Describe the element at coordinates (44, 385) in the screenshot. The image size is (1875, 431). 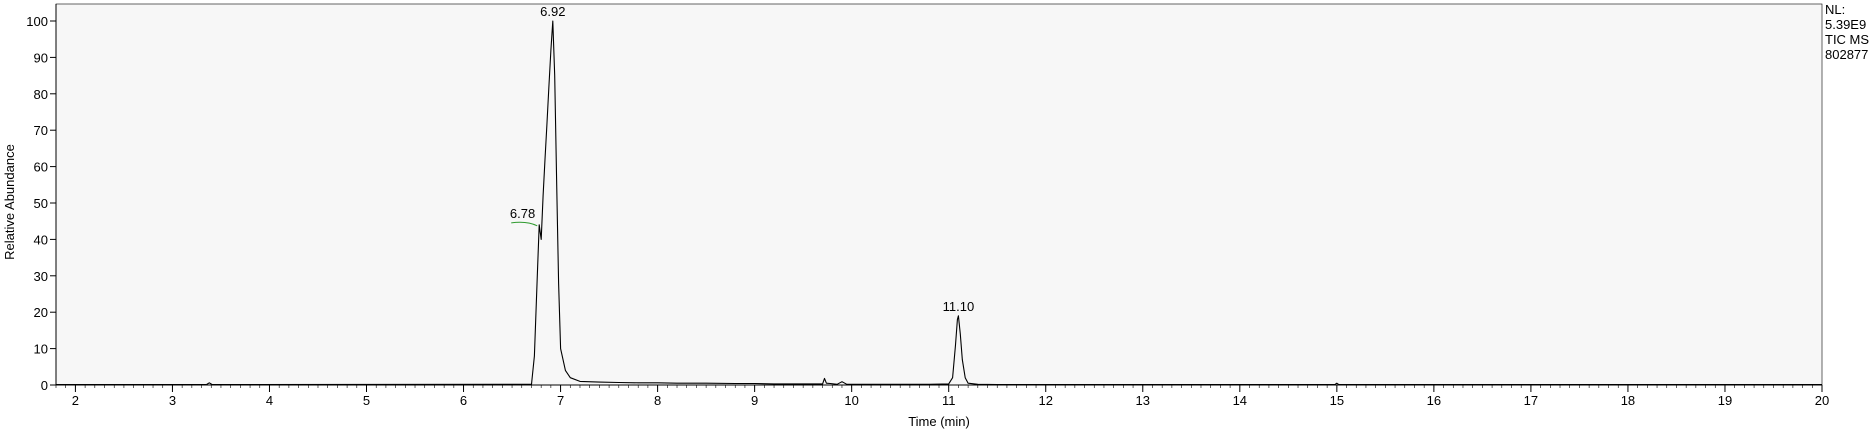
I see `y-tick-label: 0` at that location.